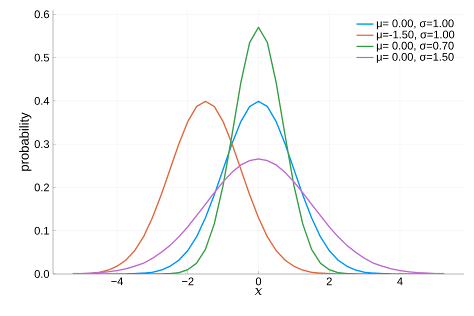  What do you see at coordinates (415, 35) in the screenshot?
I see `legend-label: μ=-1.50, σ=1.00` at bounding box center [415, 35].